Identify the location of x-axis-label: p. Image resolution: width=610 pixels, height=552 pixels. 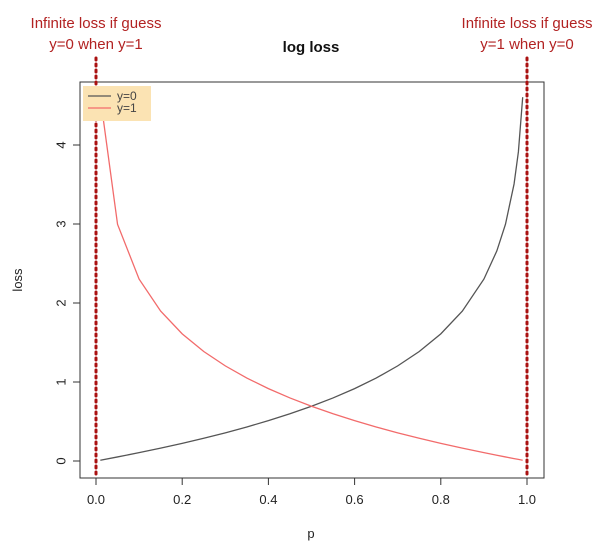
(310, 533).